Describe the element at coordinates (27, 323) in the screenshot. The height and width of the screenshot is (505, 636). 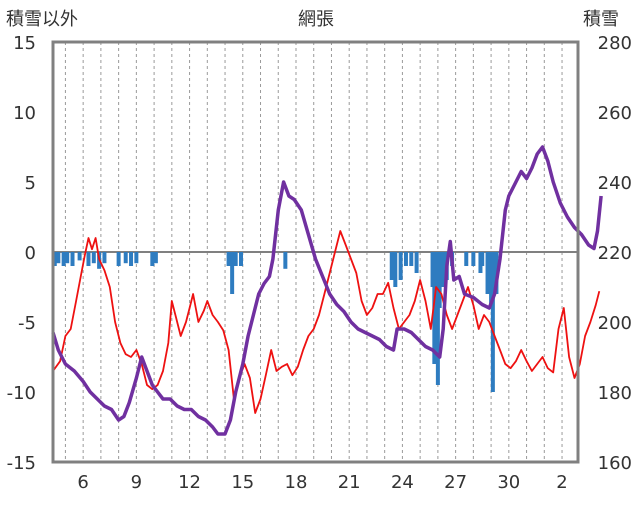
I see `left-tick-label: -5` at that location.